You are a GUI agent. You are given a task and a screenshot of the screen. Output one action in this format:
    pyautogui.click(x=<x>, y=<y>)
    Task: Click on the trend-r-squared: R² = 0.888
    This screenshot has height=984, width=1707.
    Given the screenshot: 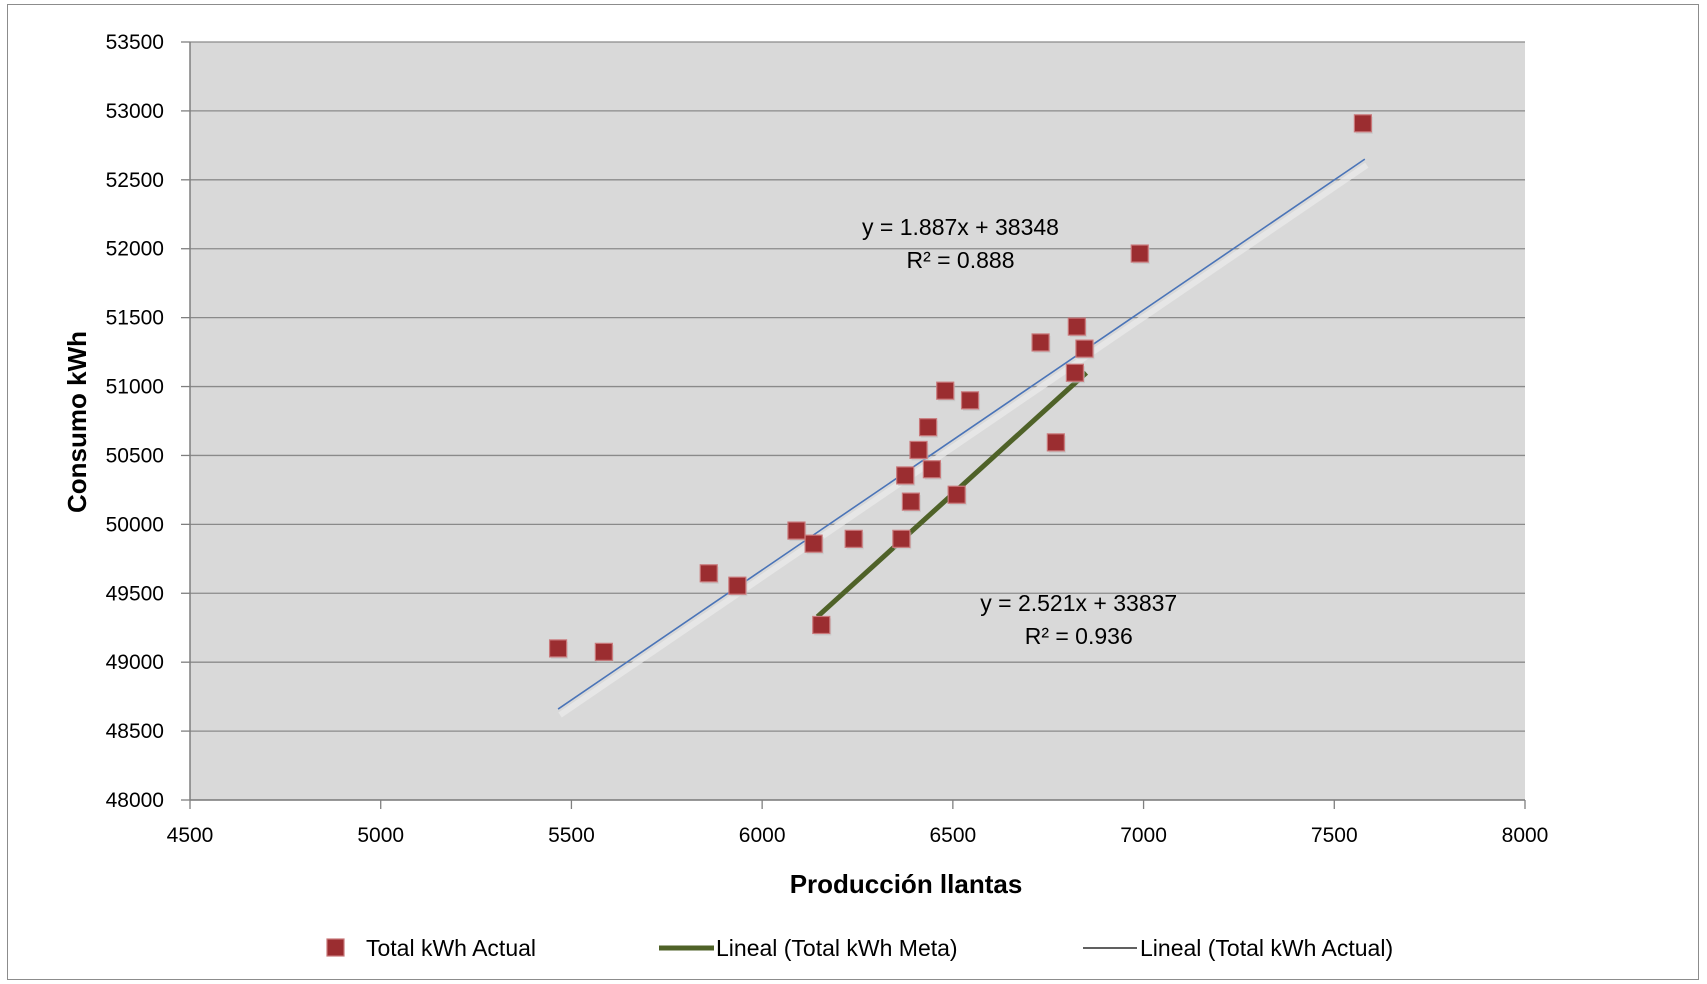 What is the action you would take?
    pyautogui.click(x=960, y=260)
    